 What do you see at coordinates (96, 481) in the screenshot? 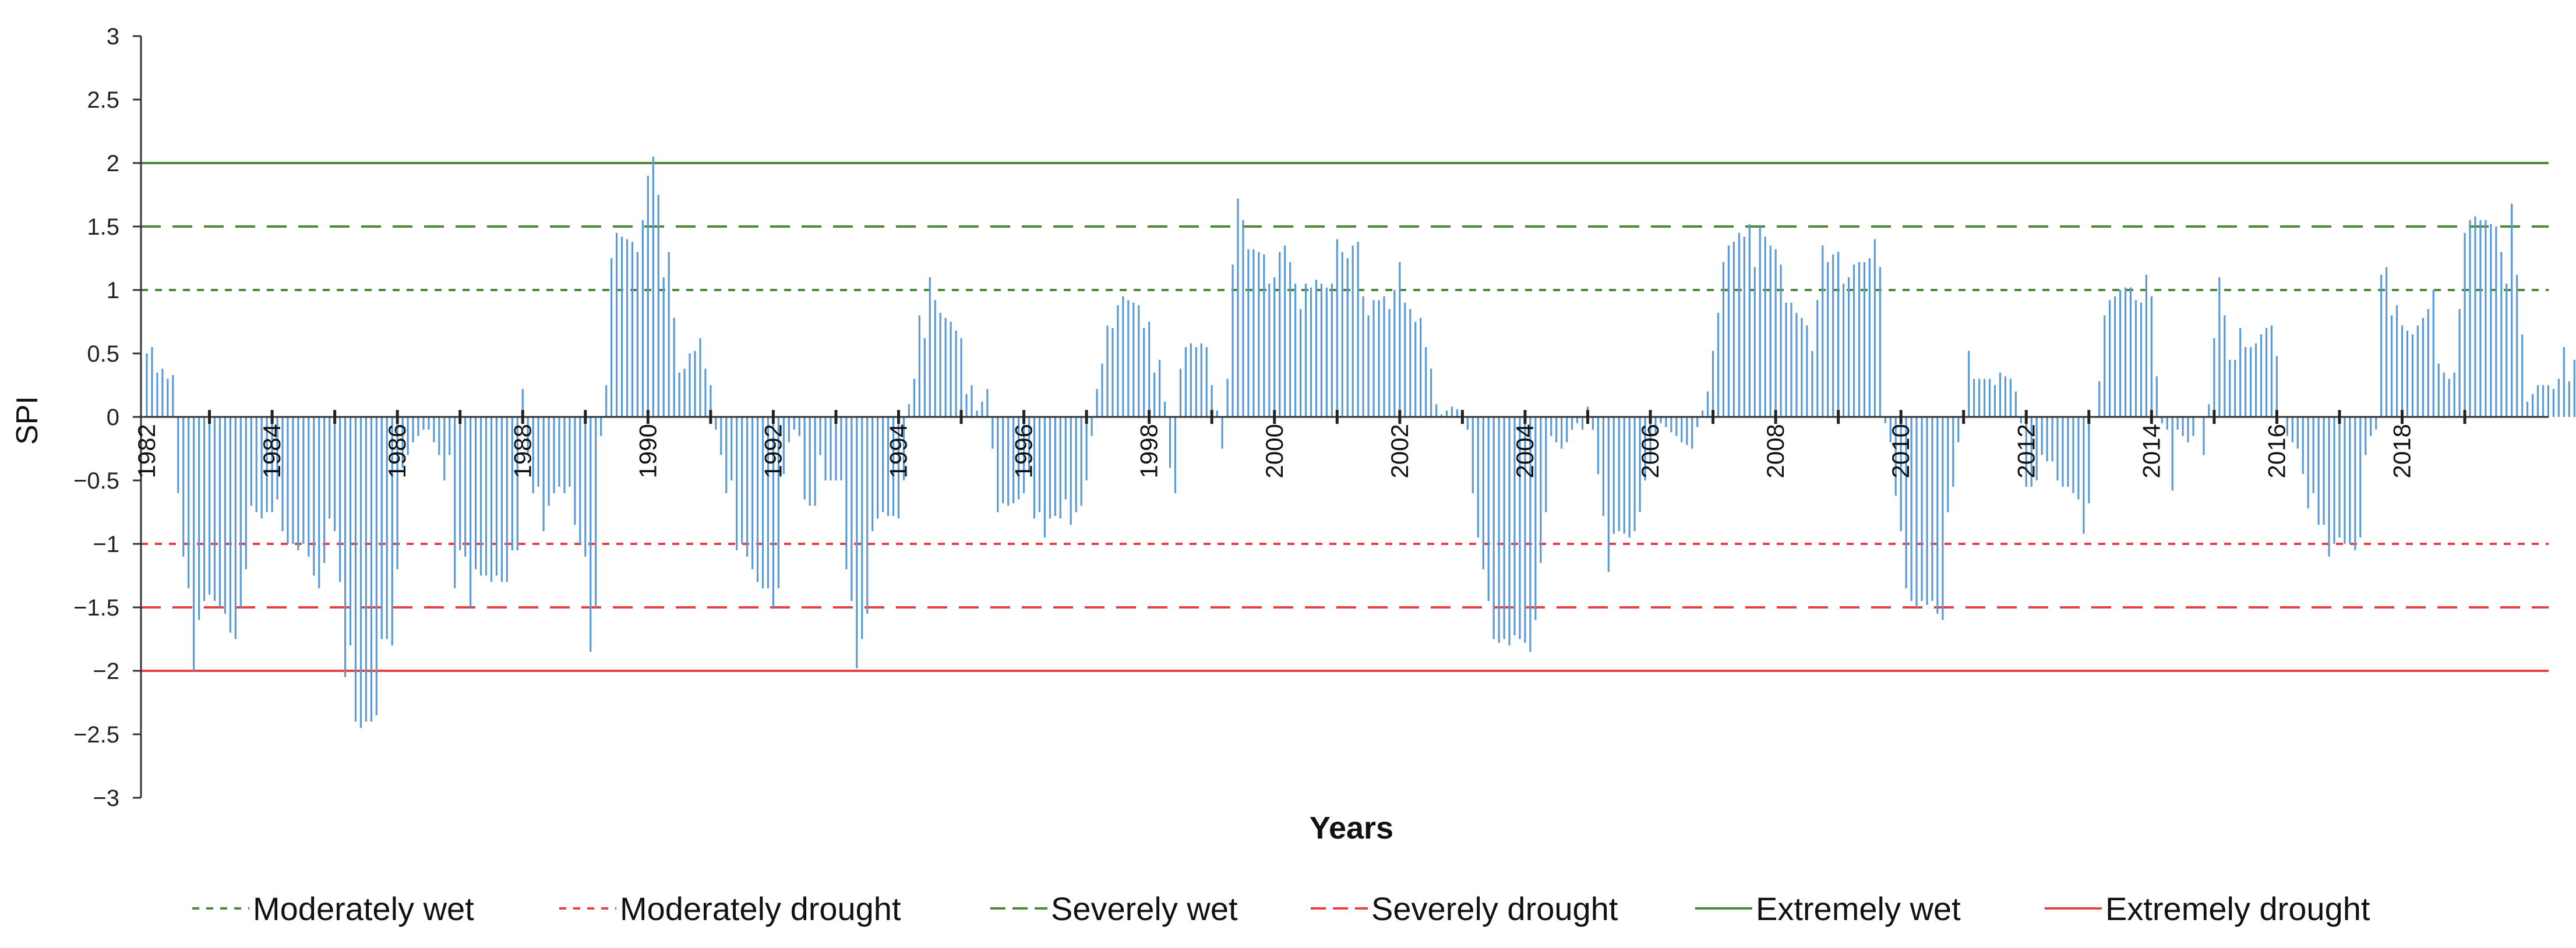
I see `y-tick-label: −0.5` at bounding box center [96, 481].